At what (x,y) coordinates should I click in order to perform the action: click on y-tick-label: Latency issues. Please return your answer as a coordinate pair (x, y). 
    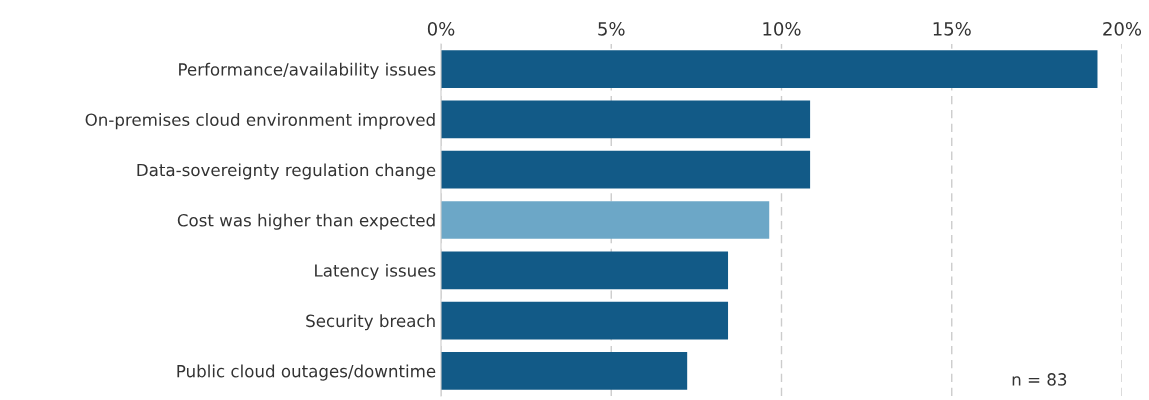
    Looking at the image, I should click on (375, 272).